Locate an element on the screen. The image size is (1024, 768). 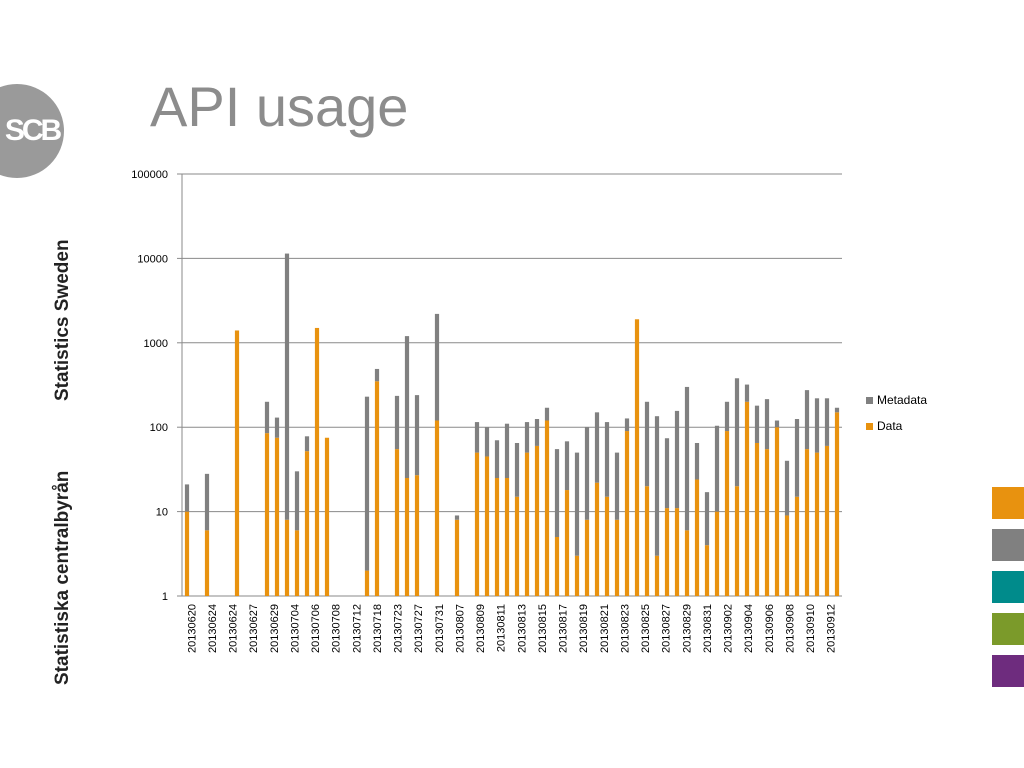
page-title: API usage is located at coordinates (279, 106).